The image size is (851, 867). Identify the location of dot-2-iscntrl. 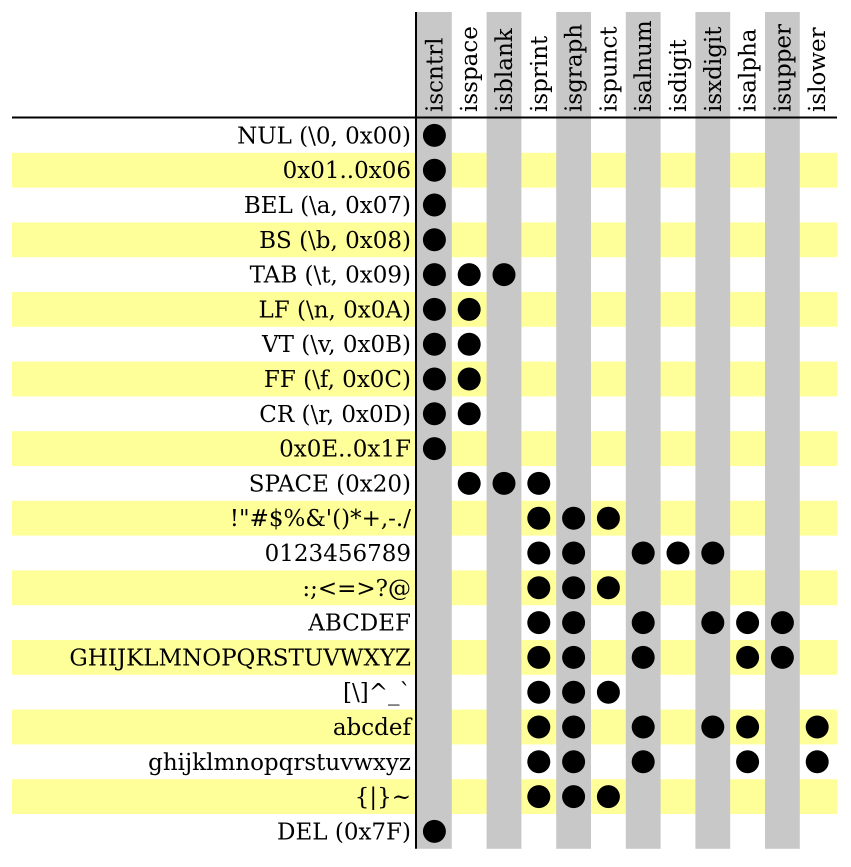
(434, 205).